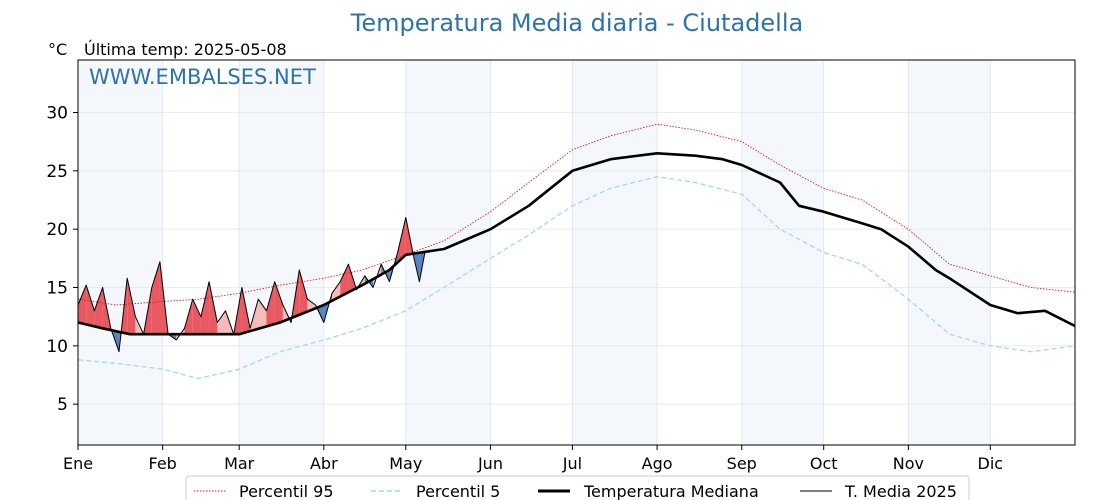 The width and height of the screenshot is (1120, 500). What do you see at coordinates (900, 491) in the screenshot?
I see `legend-label-current: T. Media 2025` at bounding box center [900, 491].